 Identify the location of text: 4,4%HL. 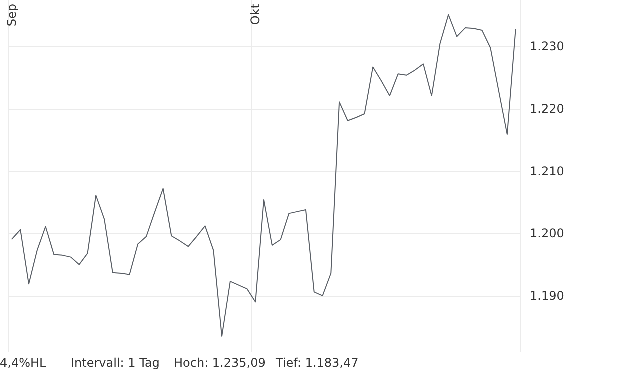
(23, 363).